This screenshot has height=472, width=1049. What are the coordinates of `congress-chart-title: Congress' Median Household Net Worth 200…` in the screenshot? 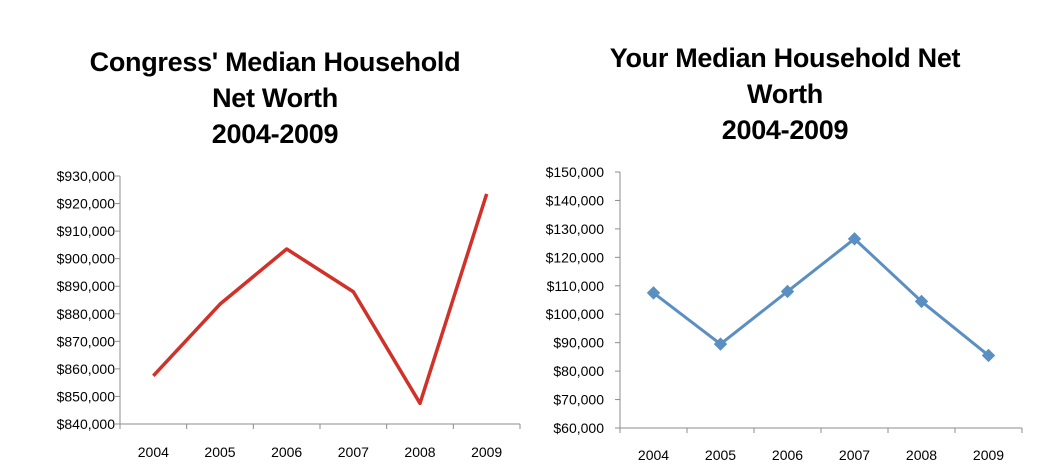 It's located at (275, 98).